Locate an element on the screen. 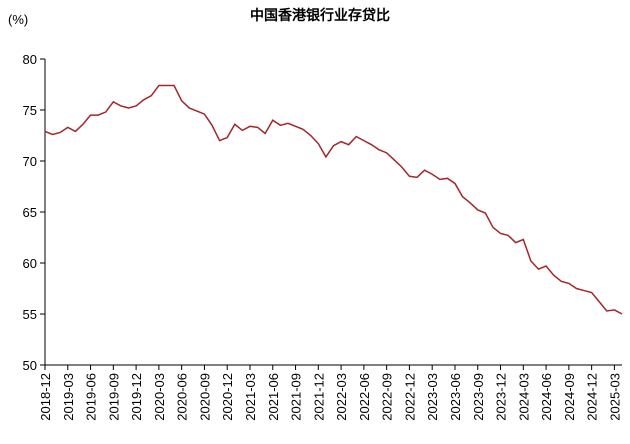 This screenshot has width=630, height=444. chart-title: 中国香港银行业存贷比 is located at coordinates (320, 15).